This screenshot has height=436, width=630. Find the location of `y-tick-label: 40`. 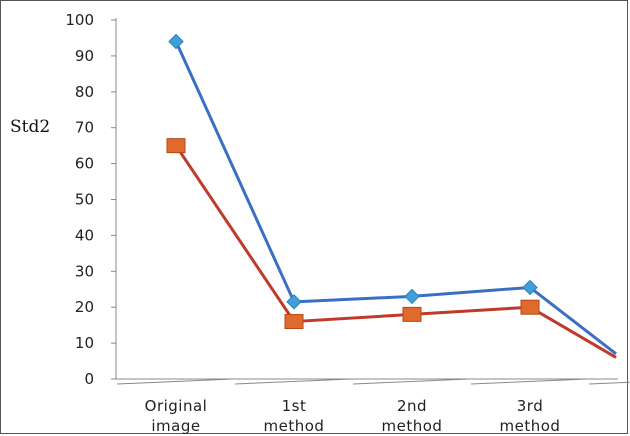

y-tick-label: 40 is located at coordinates (84, 235).